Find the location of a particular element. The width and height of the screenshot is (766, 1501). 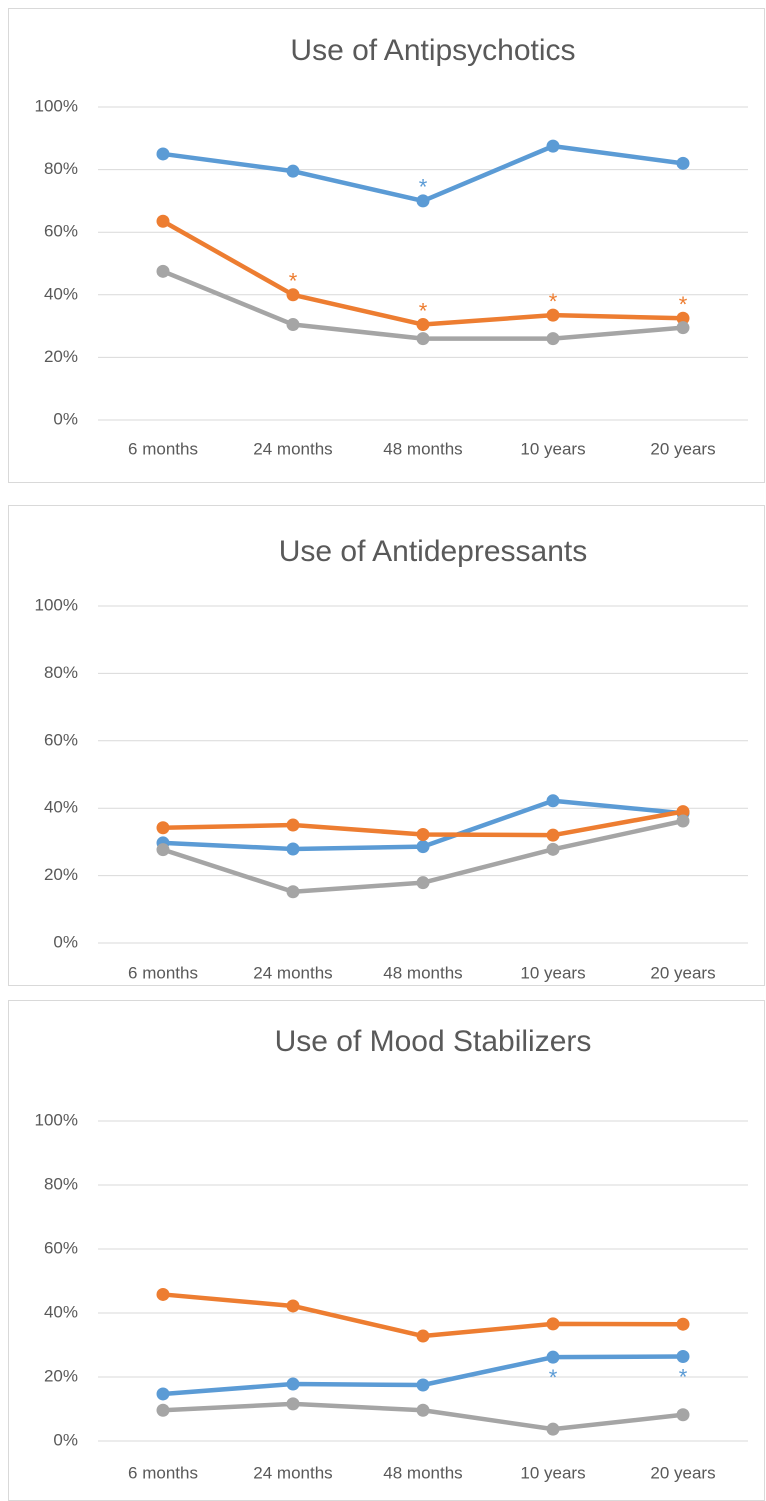

chart-title: Use of Antipsychotics is located at coordinates (432, 50).